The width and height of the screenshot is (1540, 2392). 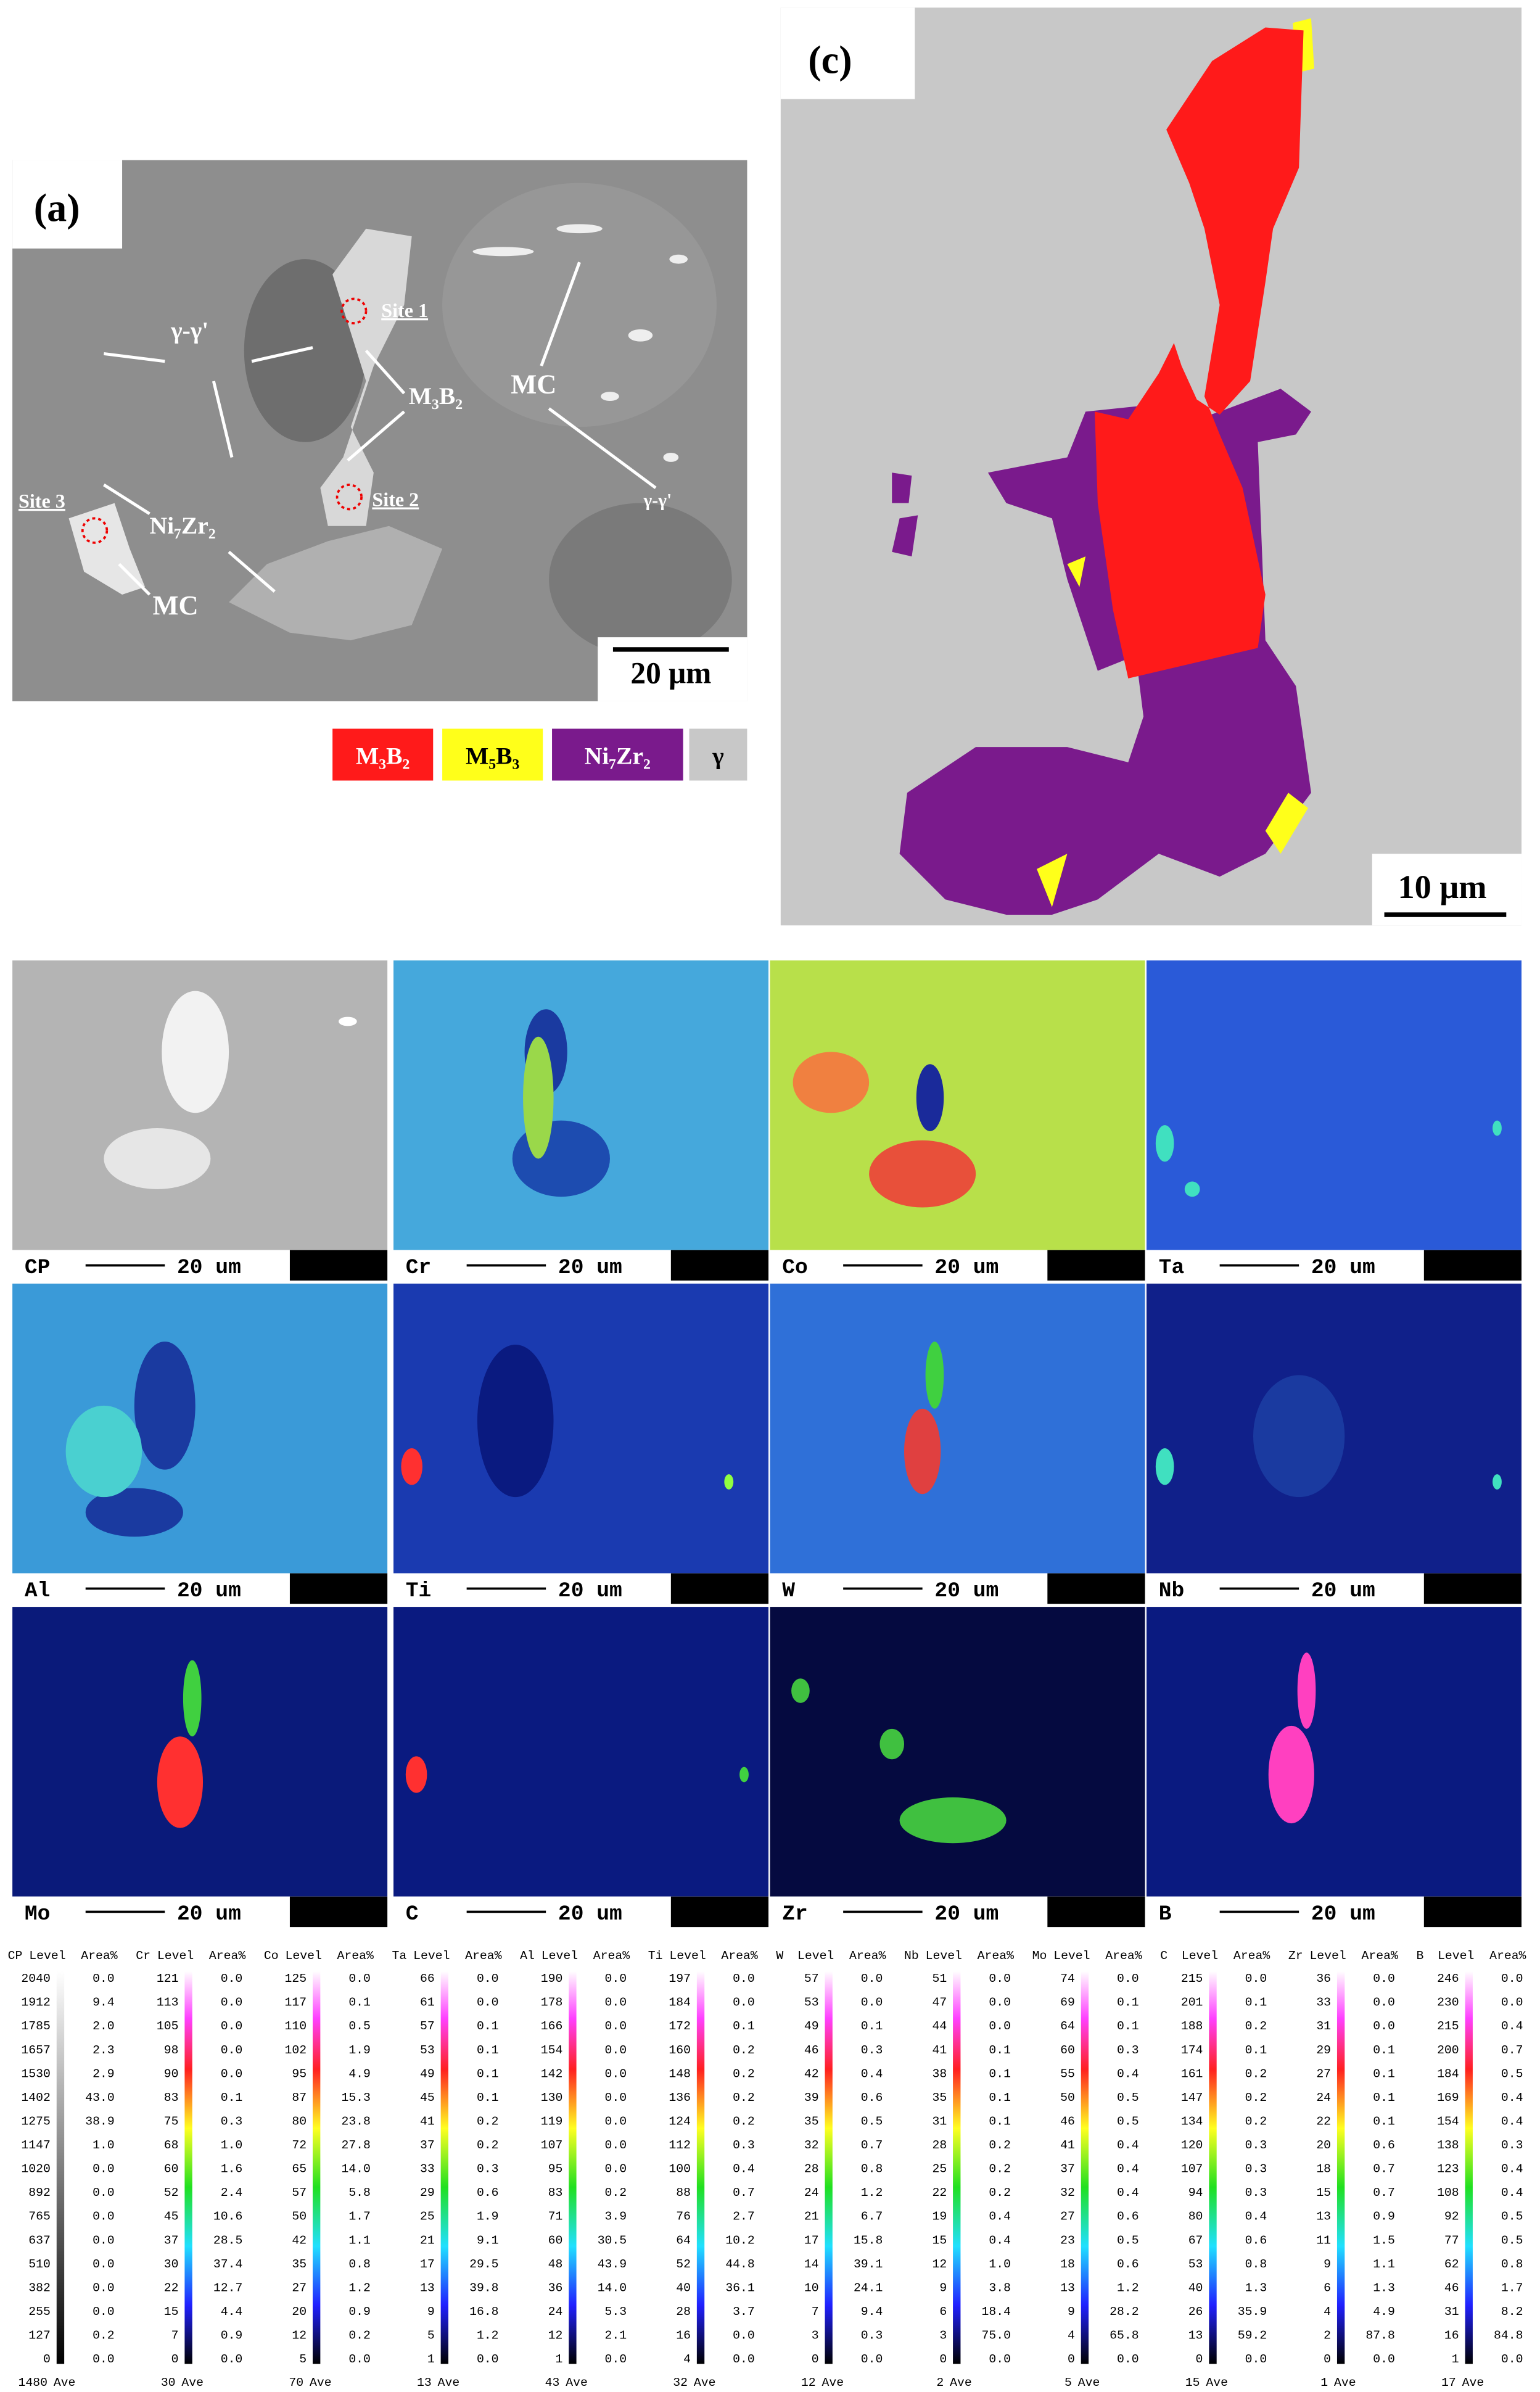 What do you see at coordinates (939, 1979) in the screenshot?
I see `colorbar-level: 51` at bounding box center [939, 1979].